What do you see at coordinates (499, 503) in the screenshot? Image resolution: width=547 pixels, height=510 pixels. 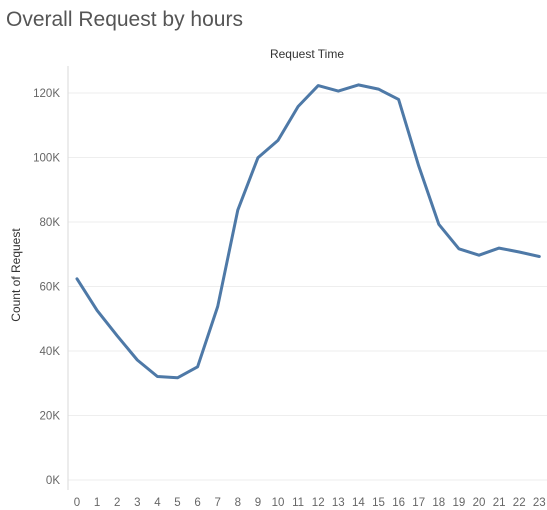 I see `x-tick-label: 21` at bounding box center [499, 503].